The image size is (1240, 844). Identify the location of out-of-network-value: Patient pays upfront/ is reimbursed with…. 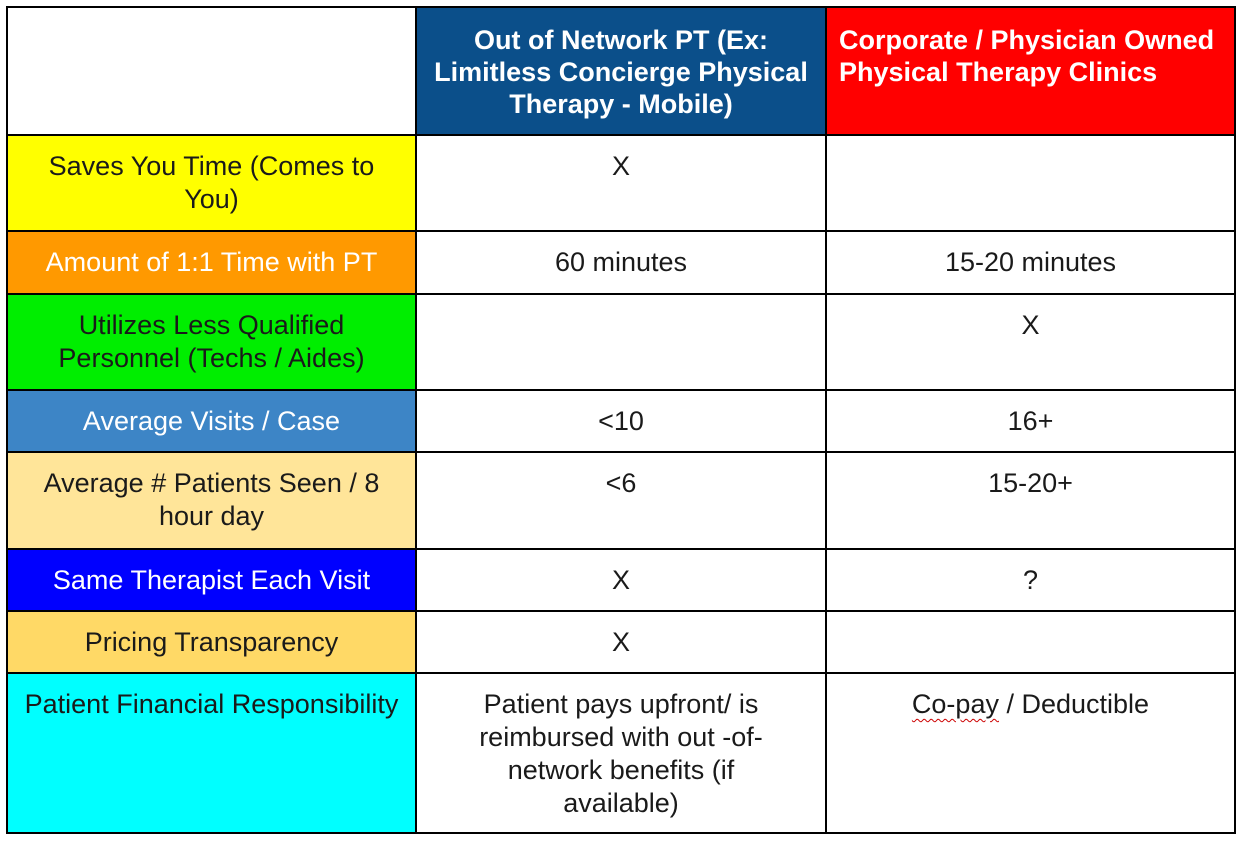
(621, 753).